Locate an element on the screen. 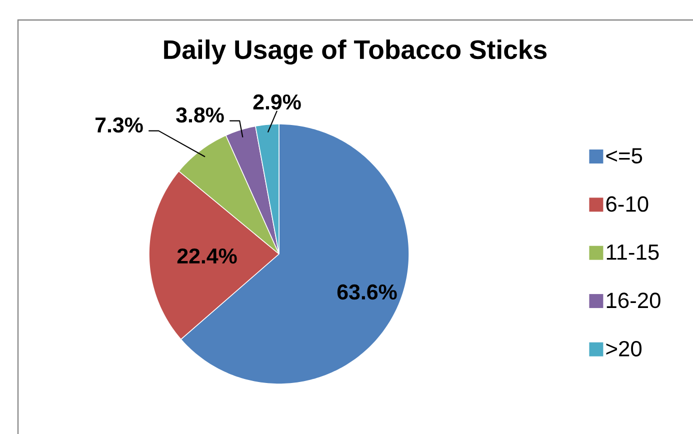 This screenshot has width=693, height=434. chart-title: Daily Usage of Tobacco Sticks is located at coordinates (355, 52).